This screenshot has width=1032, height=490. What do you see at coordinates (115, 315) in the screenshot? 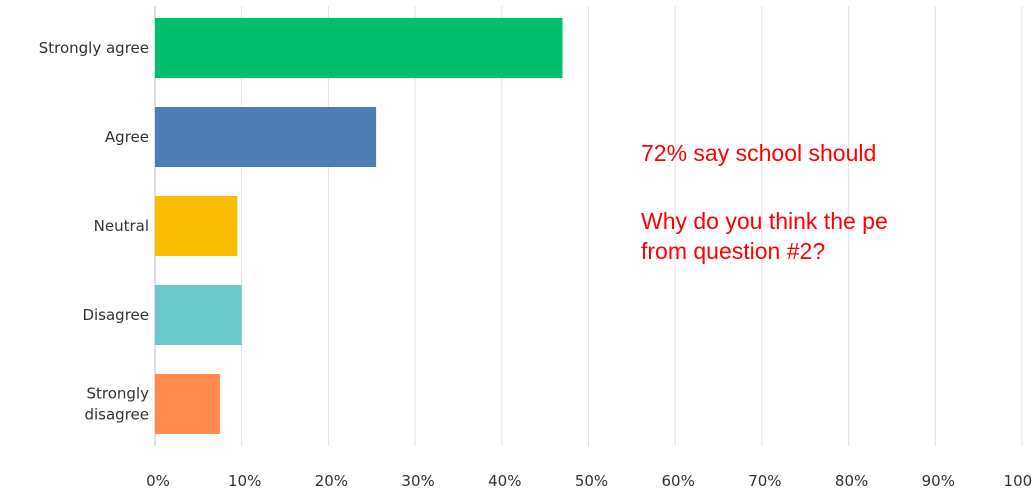
I see `category-label: Disagree` at bounding box center [115, 315].